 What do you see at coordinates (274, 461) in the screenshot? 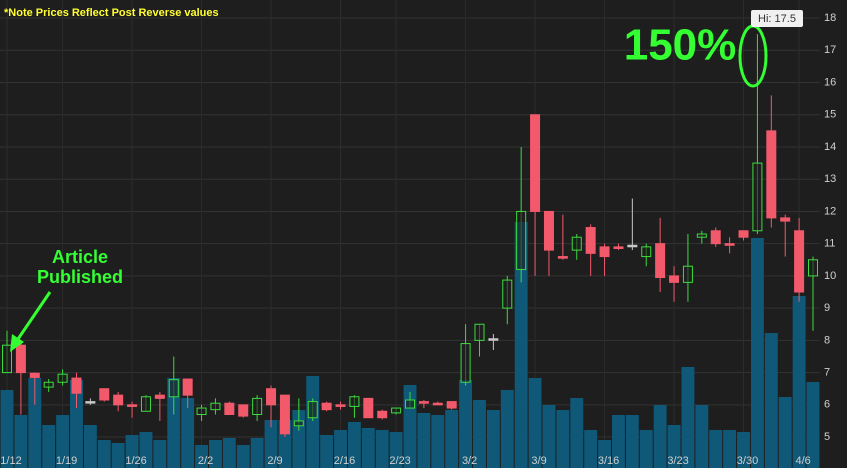
I see `x-tick-label: 2/9` at bounding box center [274, 461].